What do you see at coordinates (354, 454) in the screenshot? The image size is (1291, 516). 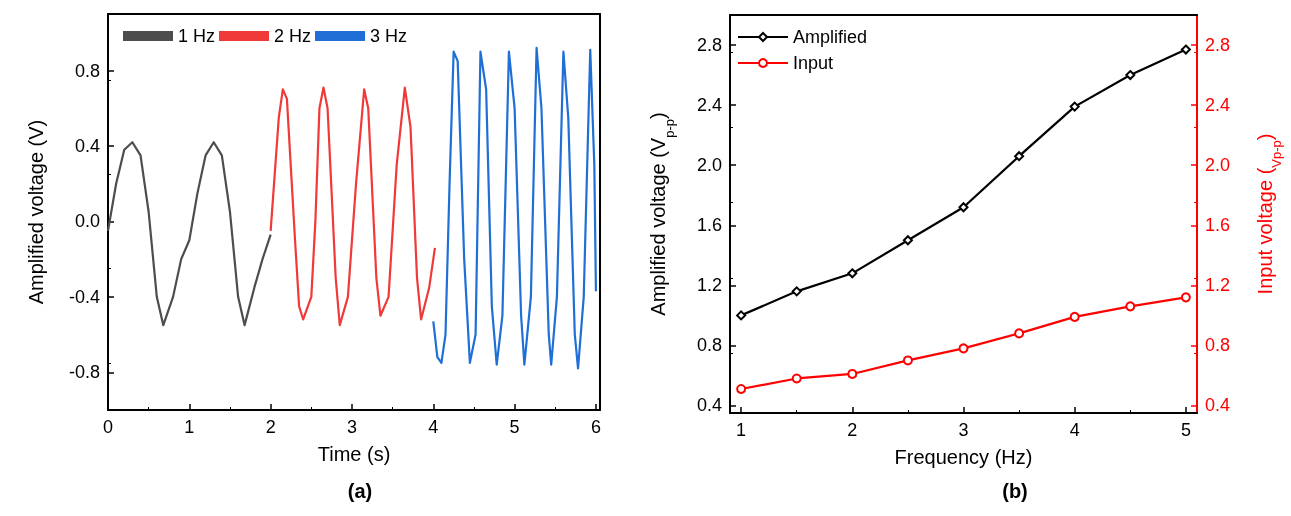 I see `x-axis-title: Time (s)` at bounding box center [354, 454].